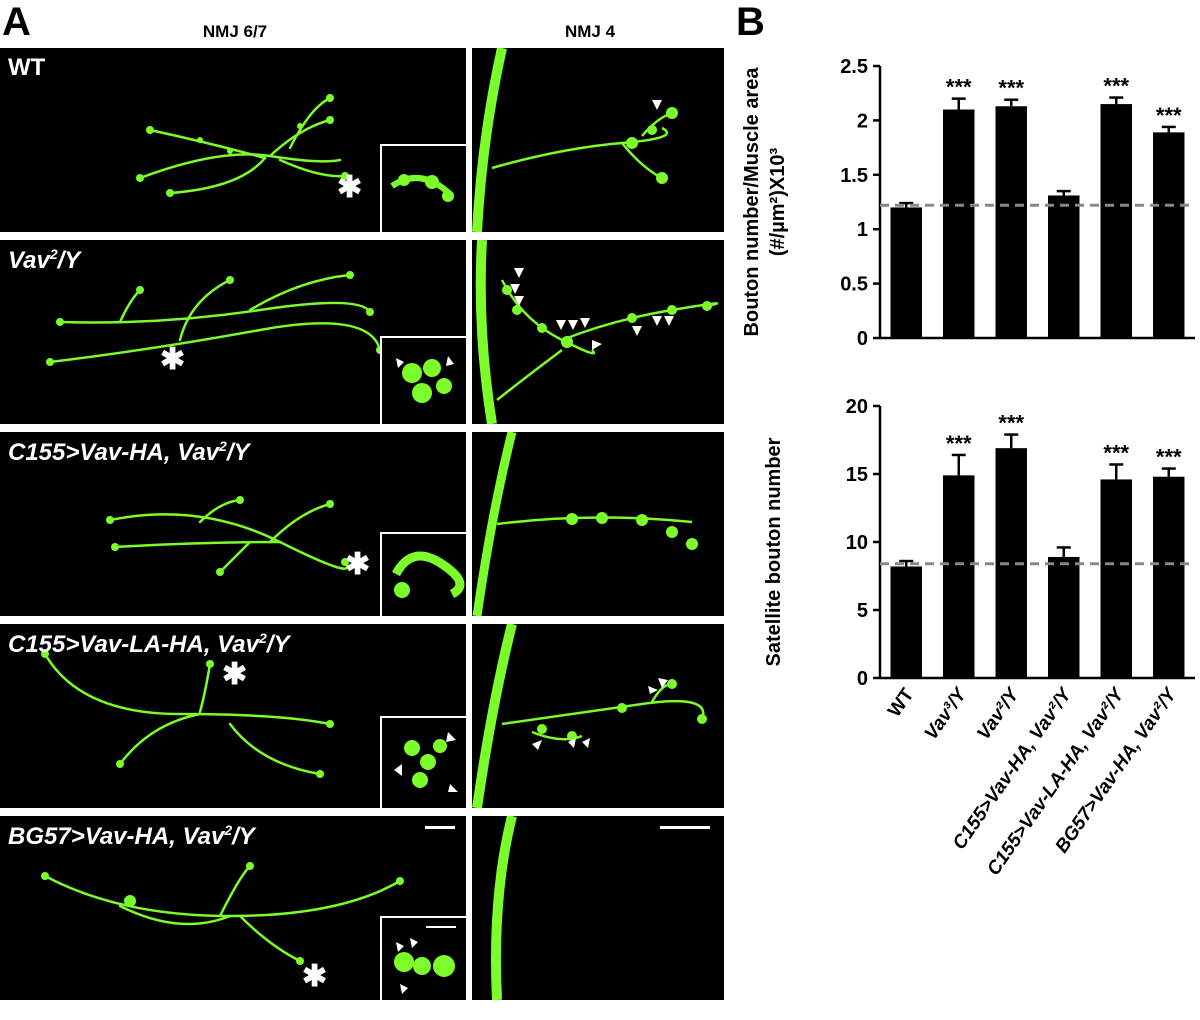 The image size is (1200, 1020). What do you see at coordinates (752, 202) in the screenshot?
I see `y-axis-title: Bouton number/Muscle area` at bounding box center [752, 202].